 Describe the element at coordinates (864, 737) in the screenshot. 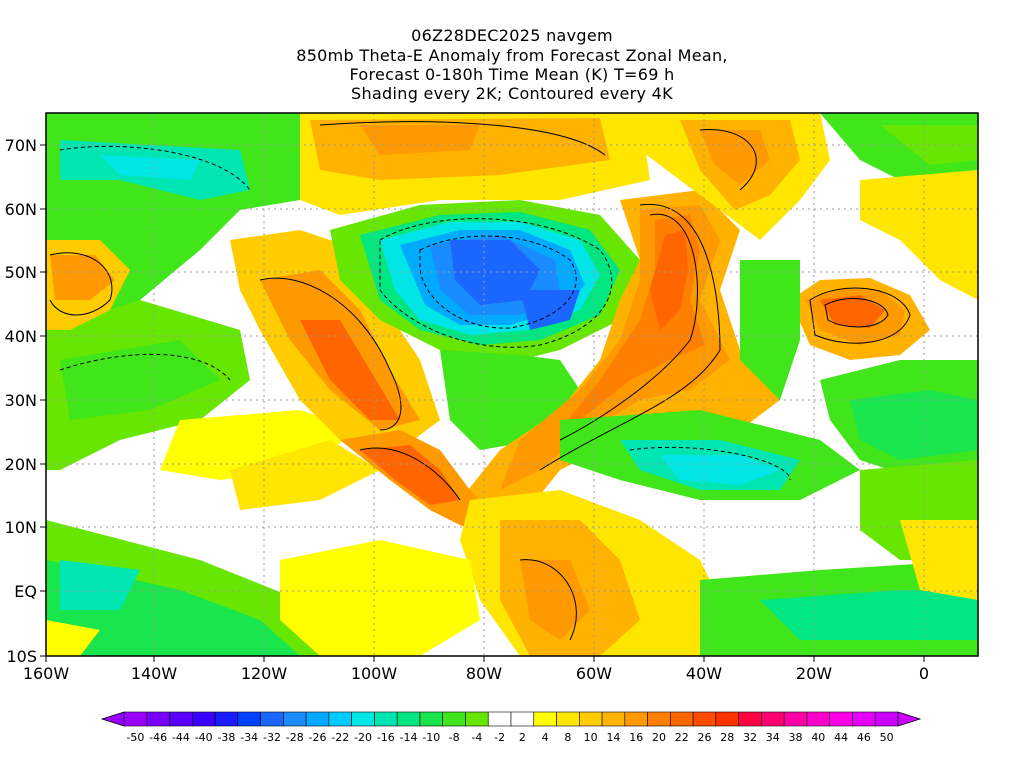

I see `colorbar-label: 46` at that location.